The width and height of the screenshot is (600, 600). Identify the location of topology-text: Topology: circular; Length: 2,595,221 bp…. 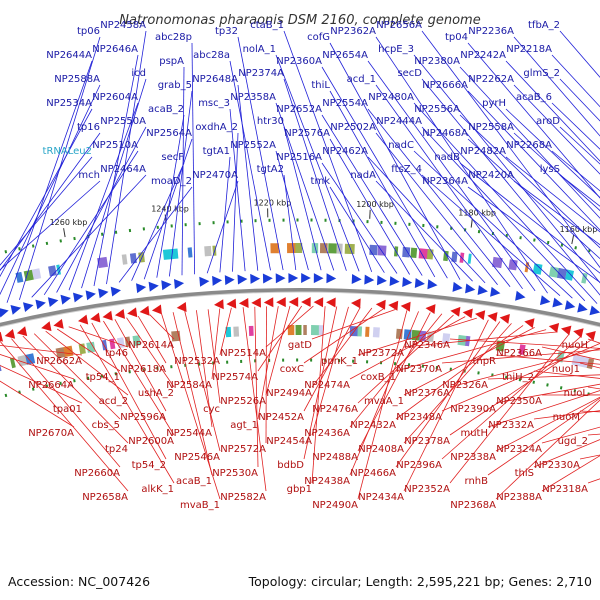
(420, 581).